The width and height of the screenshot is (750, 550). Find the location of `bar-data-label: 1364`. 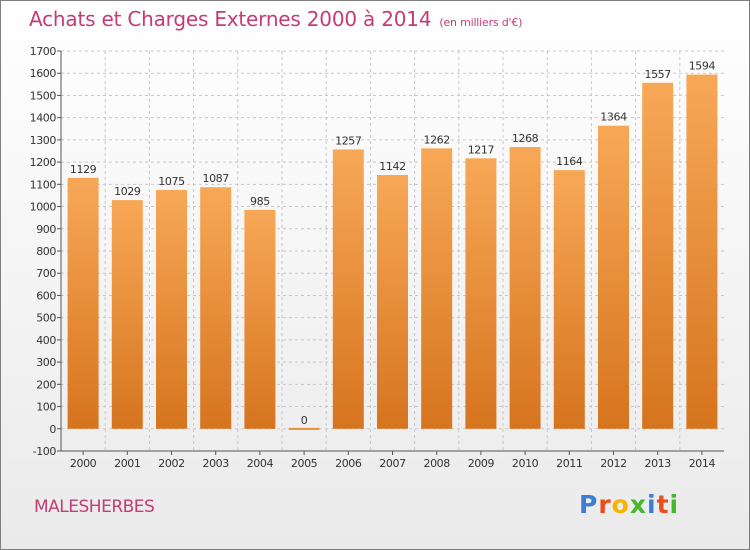

bar-data-label: 1364 is located at coordinates (613, 117).